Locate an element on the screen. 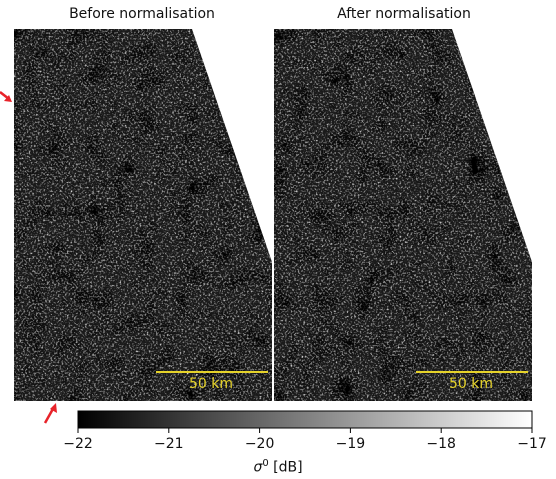  colorbar-tick-marks is located at coordinates (305, 430).